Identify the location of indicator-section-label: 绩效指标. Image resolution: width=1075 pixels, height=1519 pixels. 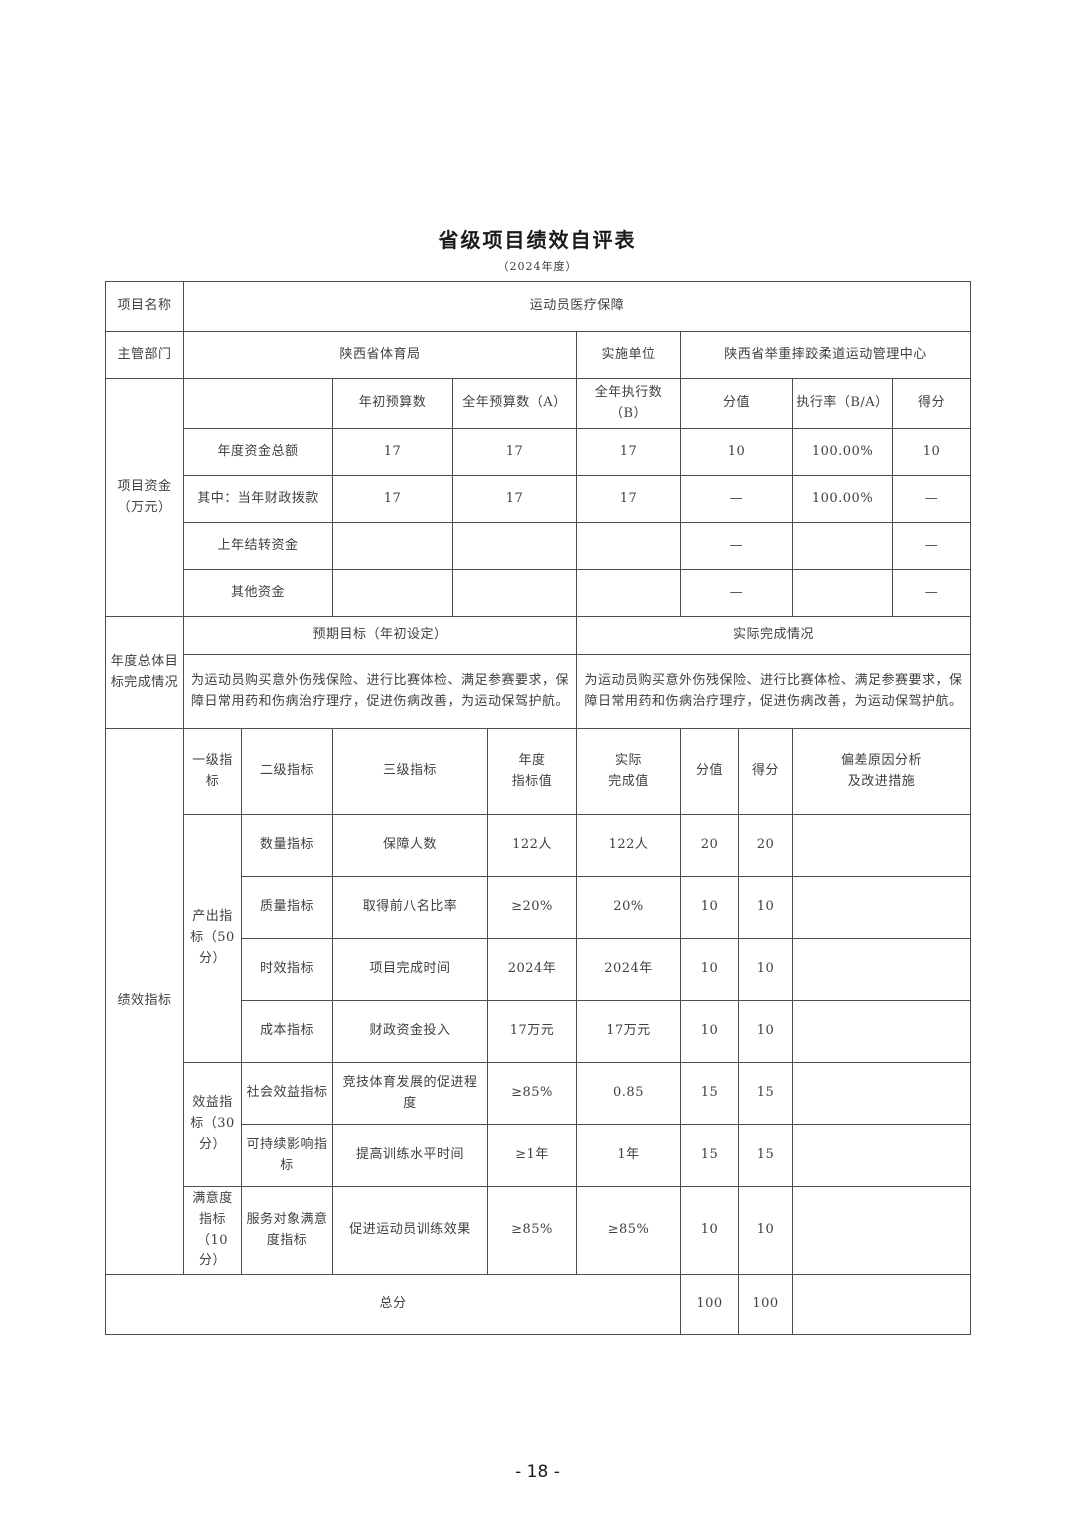
(144, 1001).